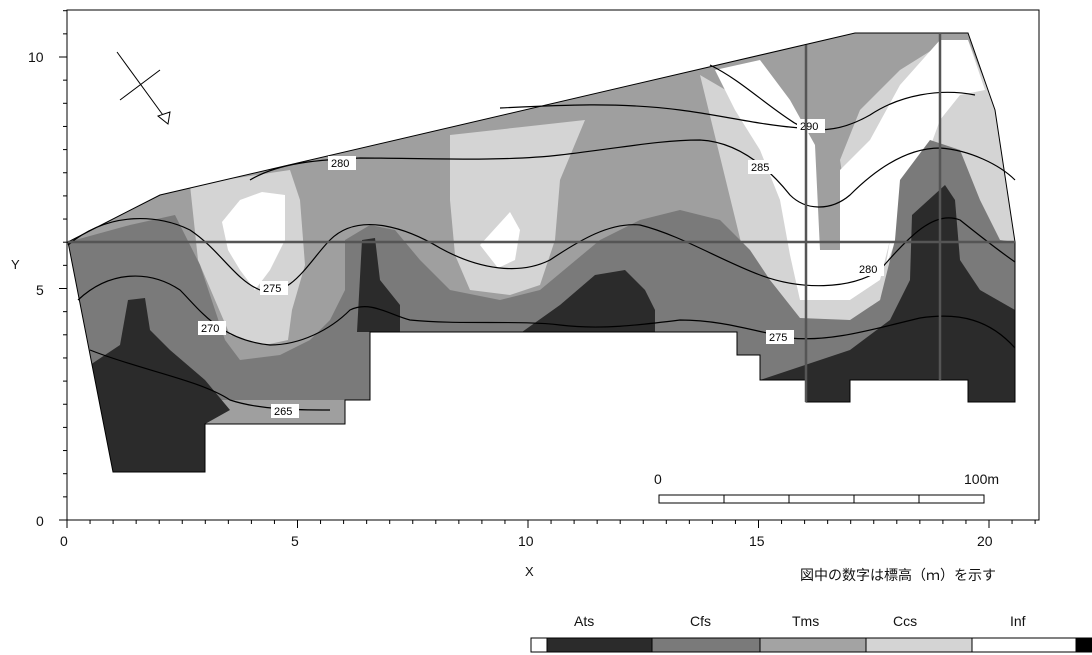 The height and width of the screenshot is (655, 1092). I want to click on legend-label: Cfs, so click(700, 621).